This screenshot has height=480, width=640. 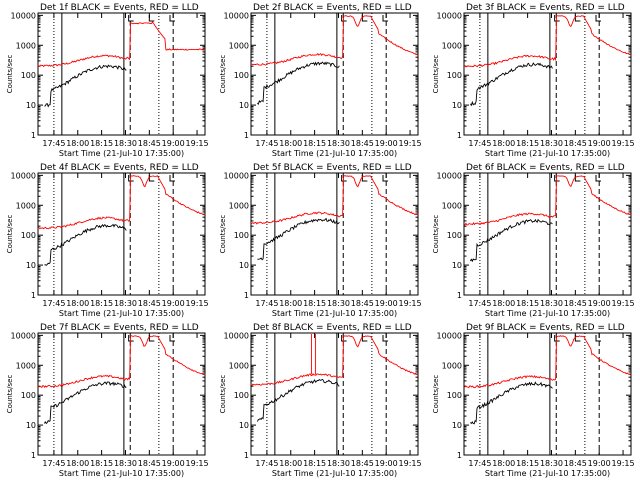 I want to click on panel-title: Det 1f BLACK = Events, RED = LLD, so click(x=119, y=8).